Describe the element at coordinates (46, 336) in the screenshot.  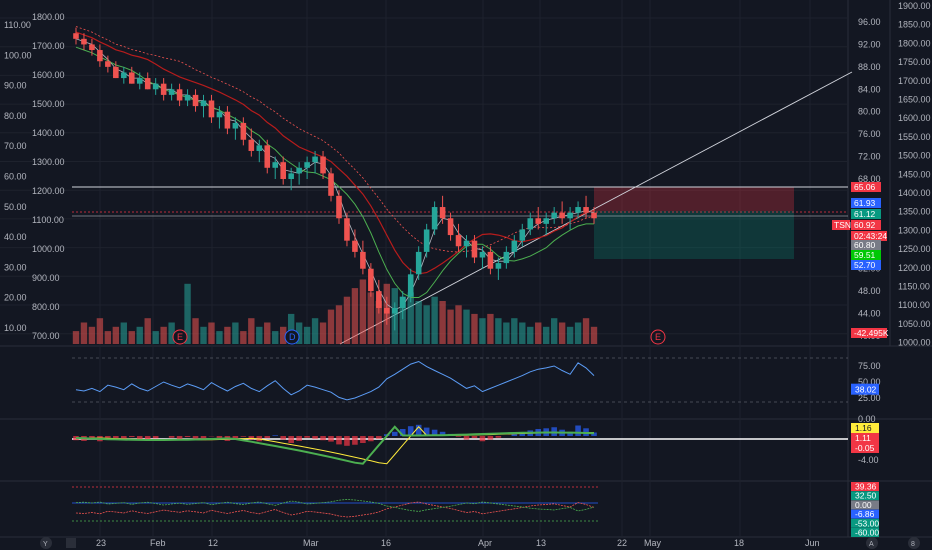
I see `left-inner-tick-label: 700.00` at that location.